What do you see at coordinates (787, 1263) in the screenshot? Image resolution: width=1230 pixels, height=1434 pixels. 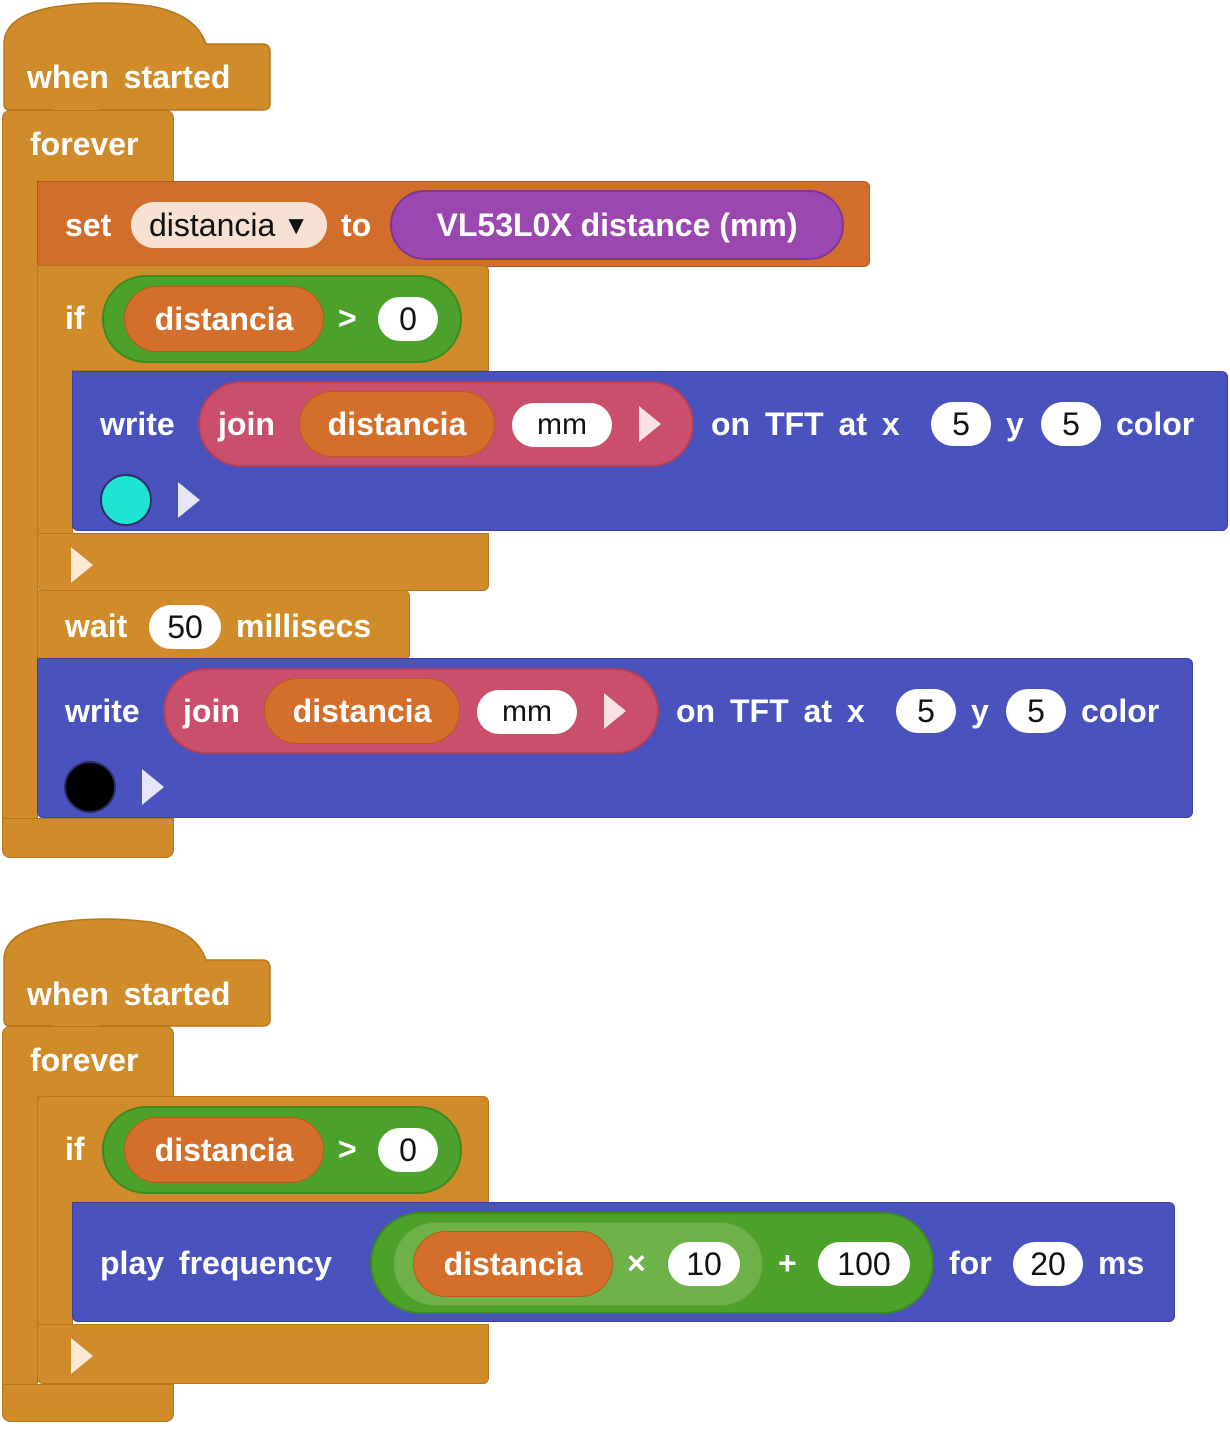 I see `plus-operator: +` at bounding box center [787, 1263].